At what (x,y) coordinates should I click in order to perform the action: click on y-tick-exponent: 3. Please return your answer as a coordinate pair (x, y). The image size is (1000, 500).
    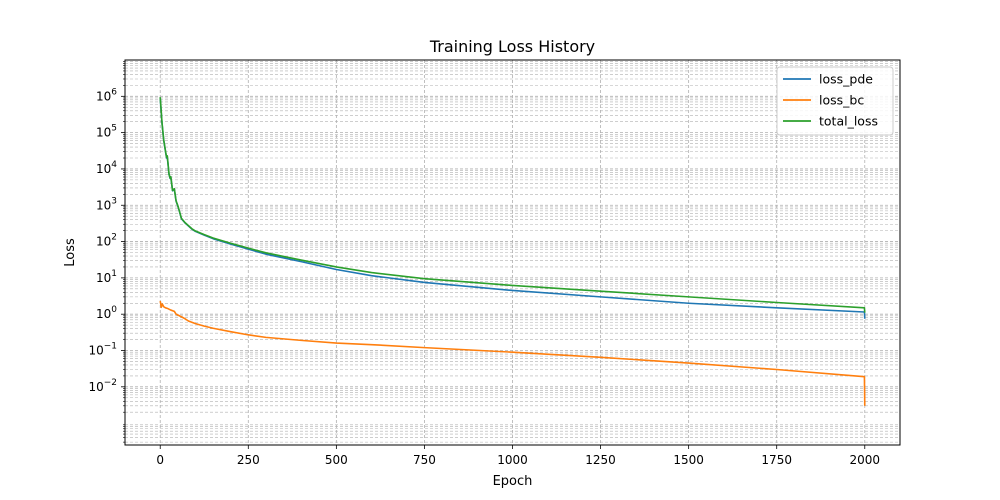
    Looking at the image, I should click on (114, 201).